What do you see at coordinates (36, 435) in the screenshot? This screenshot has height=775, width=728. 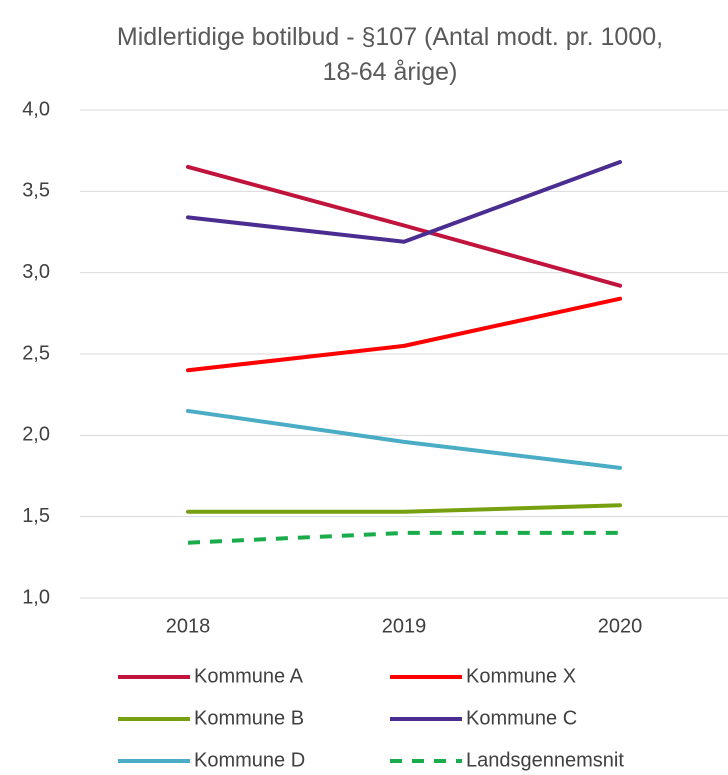 I see `y-tick-label: 2,0` at bounding box center [36, 435].